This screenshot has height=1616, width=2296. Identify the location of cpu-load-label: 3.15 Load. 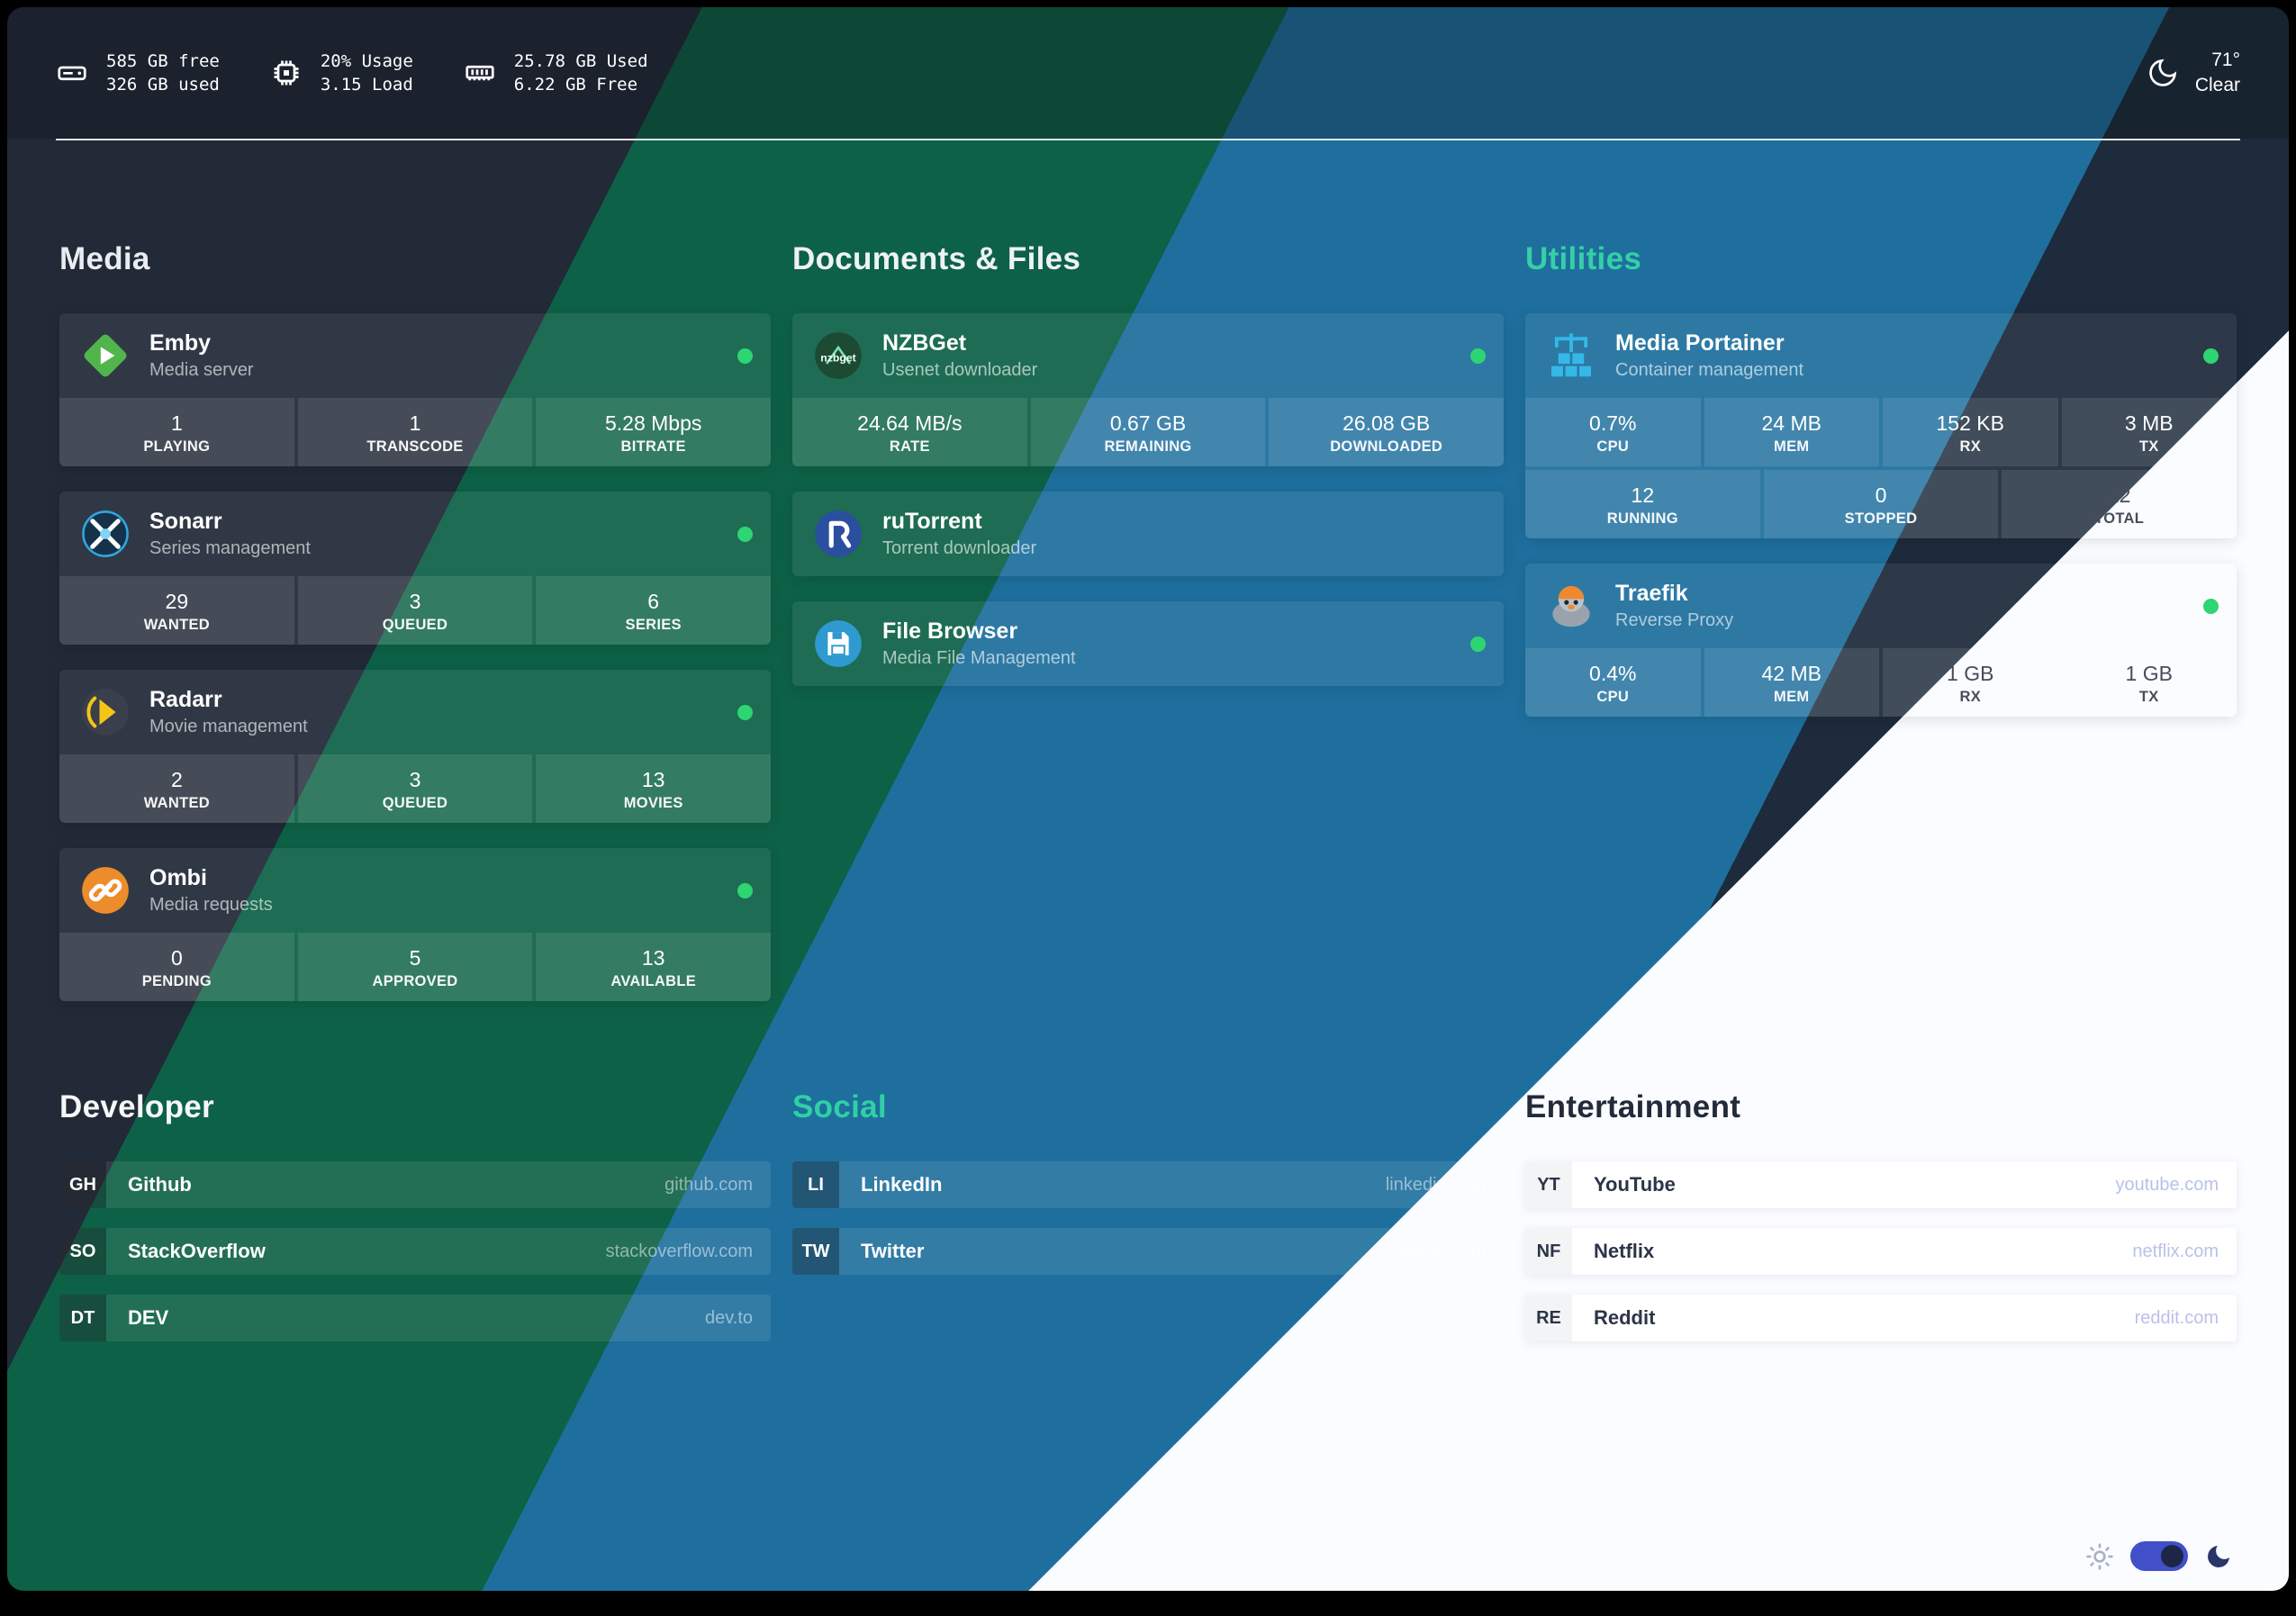
(367, 85).